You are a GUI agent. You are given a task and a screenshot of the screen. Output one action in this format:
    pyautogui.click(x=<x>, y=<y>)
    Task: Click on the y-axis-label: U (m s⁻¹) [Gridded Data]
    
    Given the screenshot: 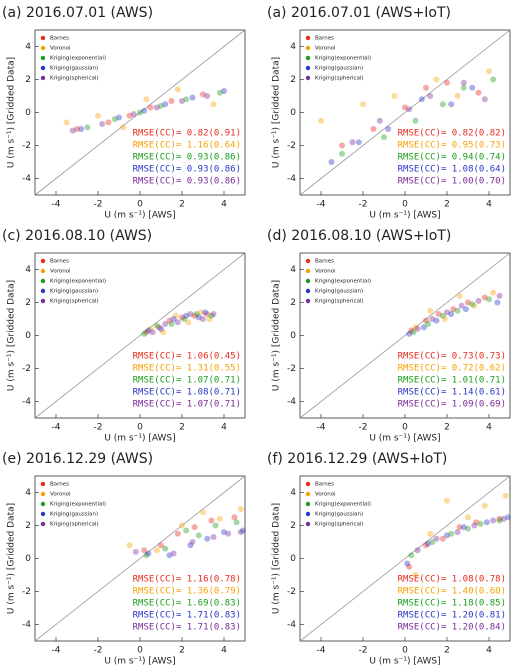 What is the action you would take?
    pyautogui.click(x=277, y=558)
    